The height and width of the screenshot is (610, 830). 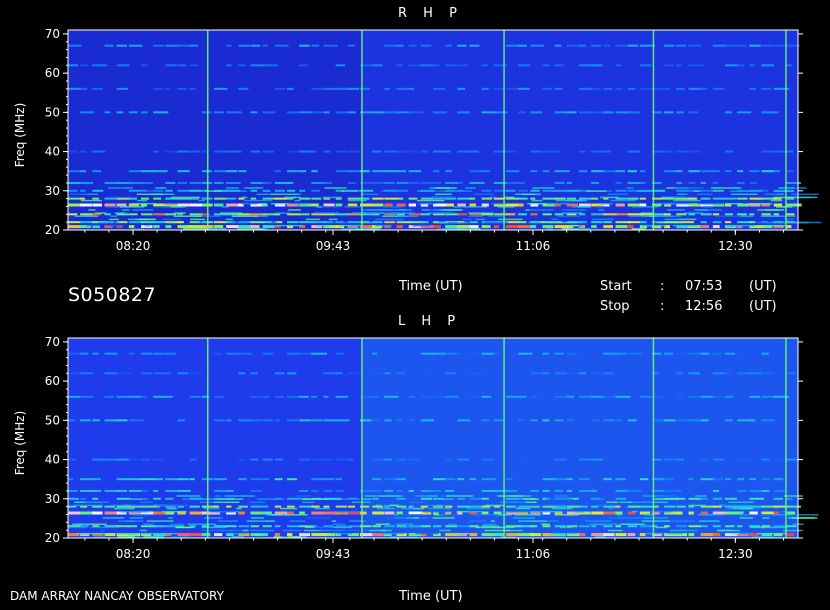 What do you see at coordinates (763, 286) in the screenshot?
I see `start-unit: (UT)` at bounding box center [763, 286].